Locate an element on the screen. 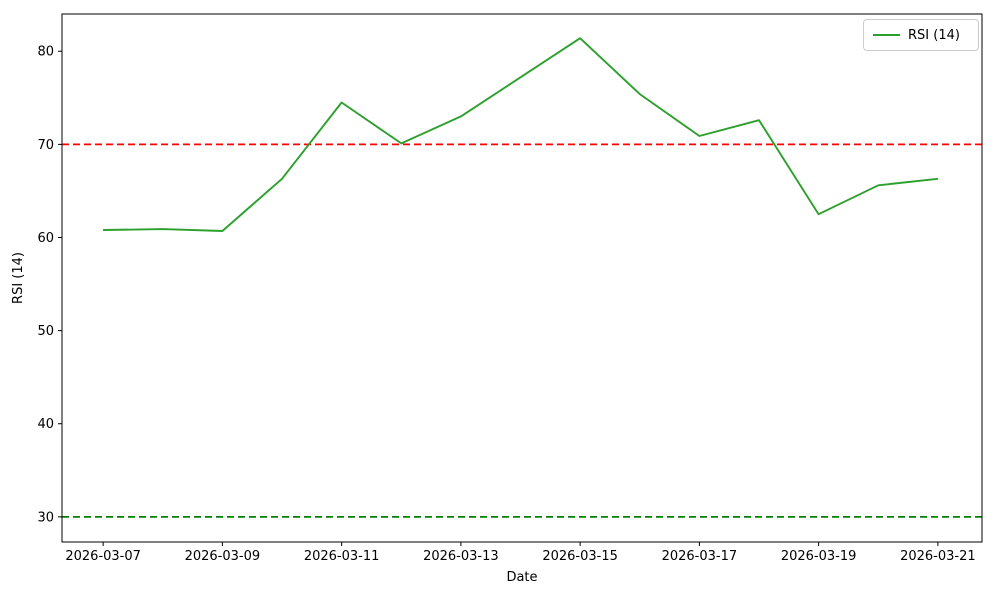 This screenshot has width=1000, height=600. x-tick-label: 2026-03-07 is located at coordinates (103, 556).